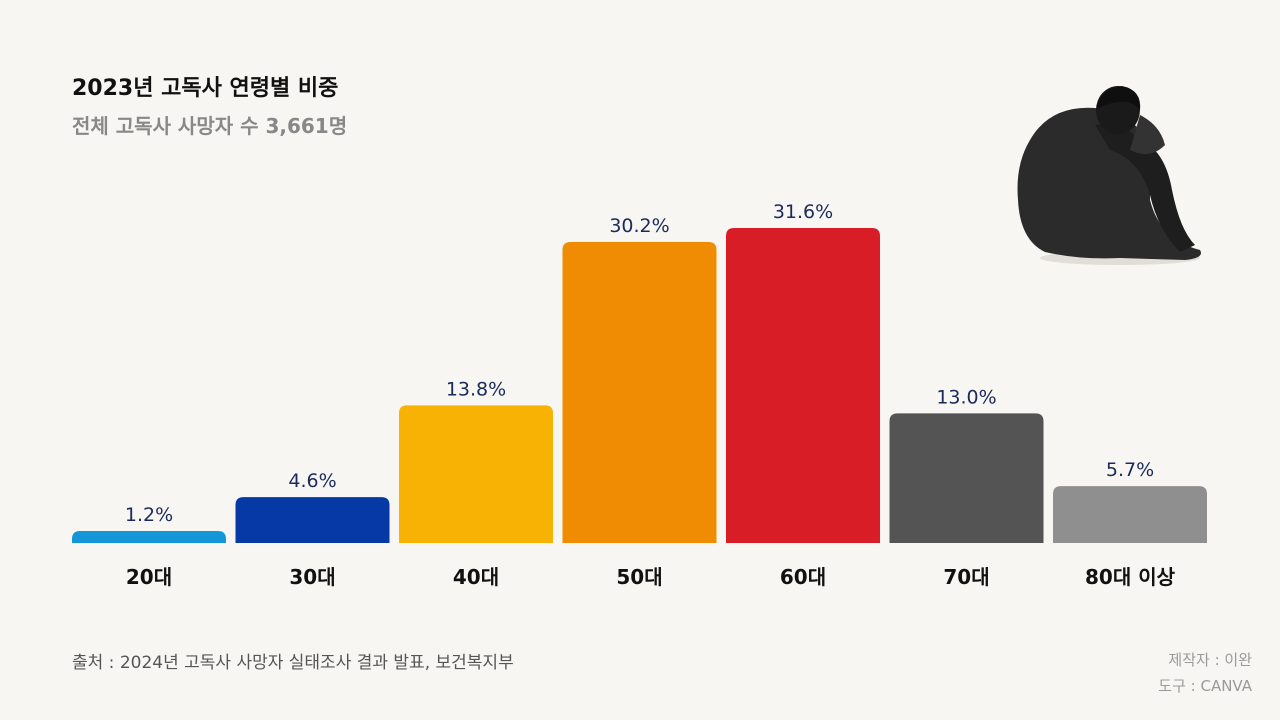 The width and height of the screenshot is (1280, 720). What do you see at coordinates (1205, 673) in the screenshot?
I see `credits: 제작자 : 이완 도구 : CANVA` at bounding box center [1205, 673].